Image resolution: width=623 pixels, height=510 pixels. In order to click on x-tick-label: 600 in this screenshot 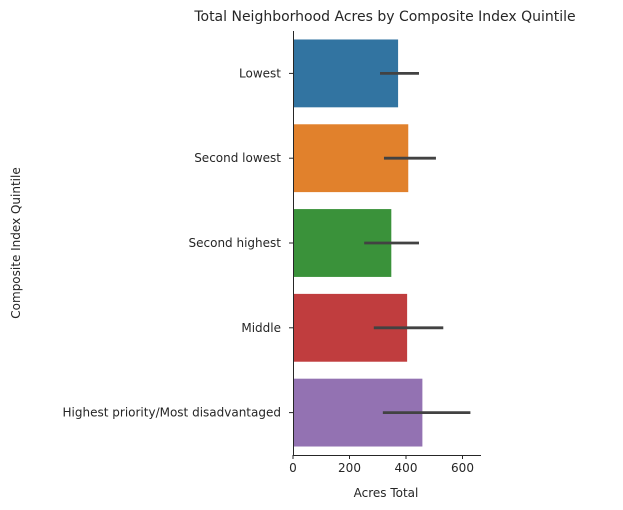, I will do `click(462, 468)`.